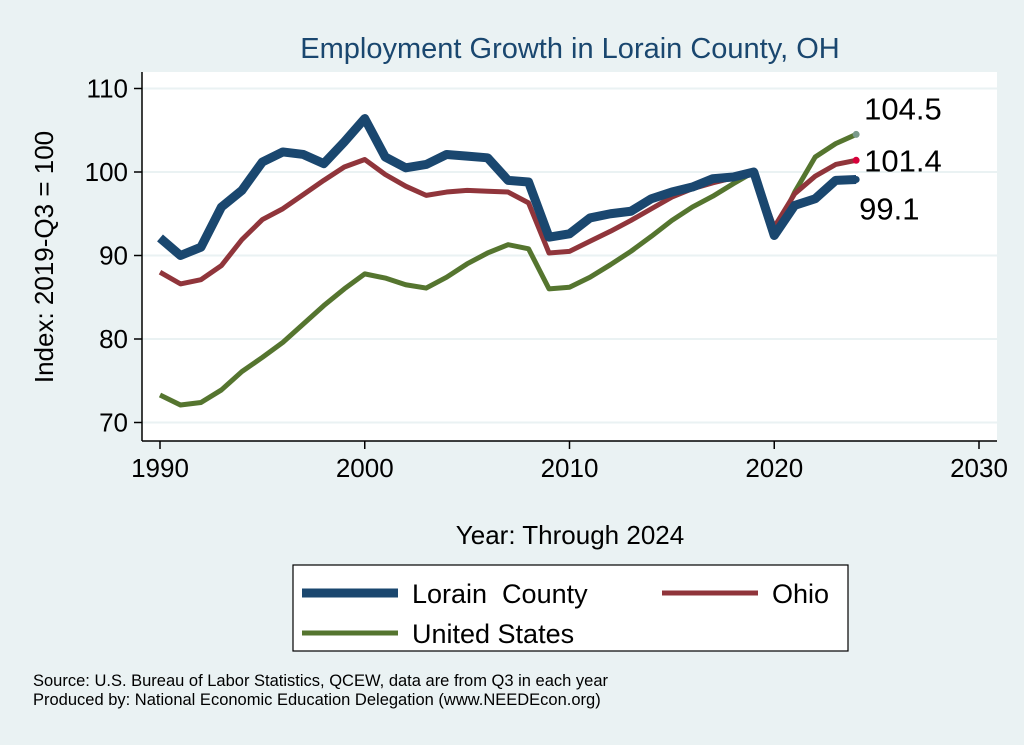 The height and width of the screenshot is (745, 1024). What do you see at coordinates (493, 634) in the screenshot?
I see `legend-label-us: United States` at bounding box center [493, 634].